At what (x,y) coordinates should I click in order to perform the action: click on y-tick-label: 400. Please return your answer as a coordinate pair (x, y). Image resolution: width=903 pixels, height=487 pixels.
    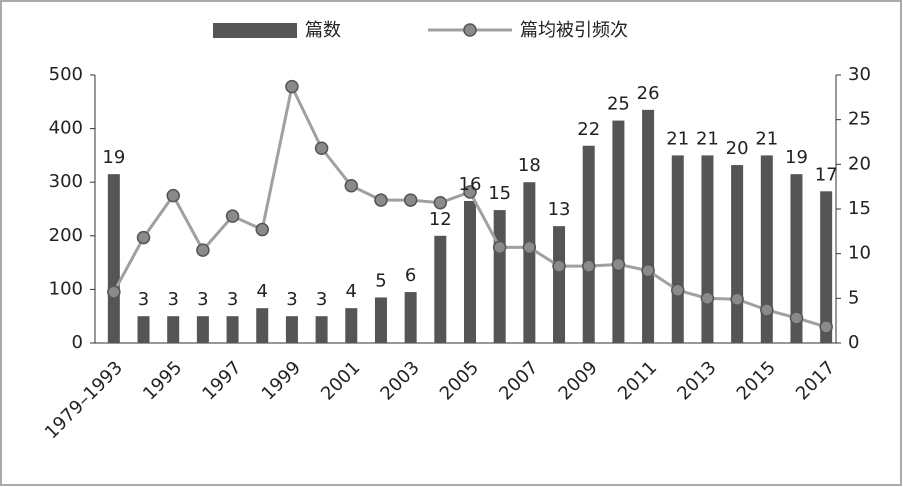
    Looking at the image, I should click on (66, 128).